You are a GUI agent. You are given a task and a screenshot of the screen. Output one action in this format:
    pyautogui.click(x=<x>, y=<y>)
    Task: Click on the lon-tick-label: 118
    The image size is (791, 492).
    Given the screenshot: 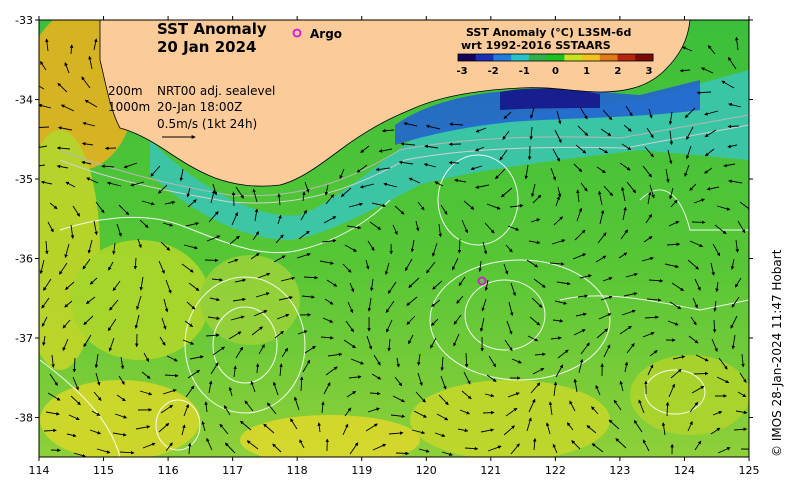 What is the action you would take?
    pyautogui.click(x=297, y=470)
    